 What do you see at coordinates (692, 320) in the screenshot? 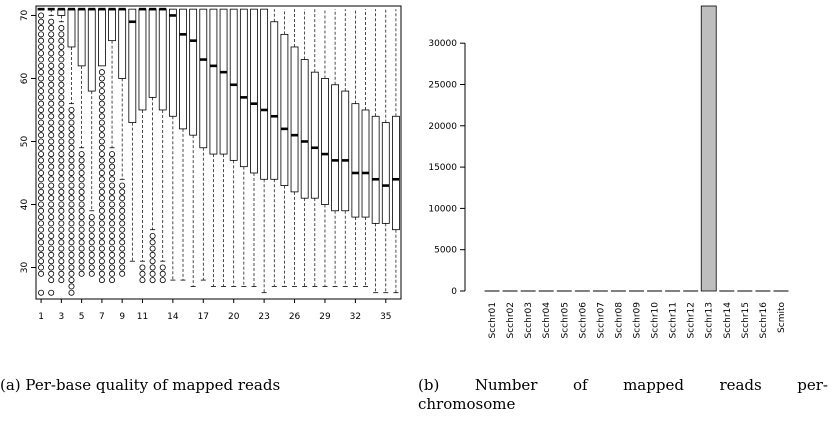
I see `category-label: Scchr12` at bounding box center [692, 320].